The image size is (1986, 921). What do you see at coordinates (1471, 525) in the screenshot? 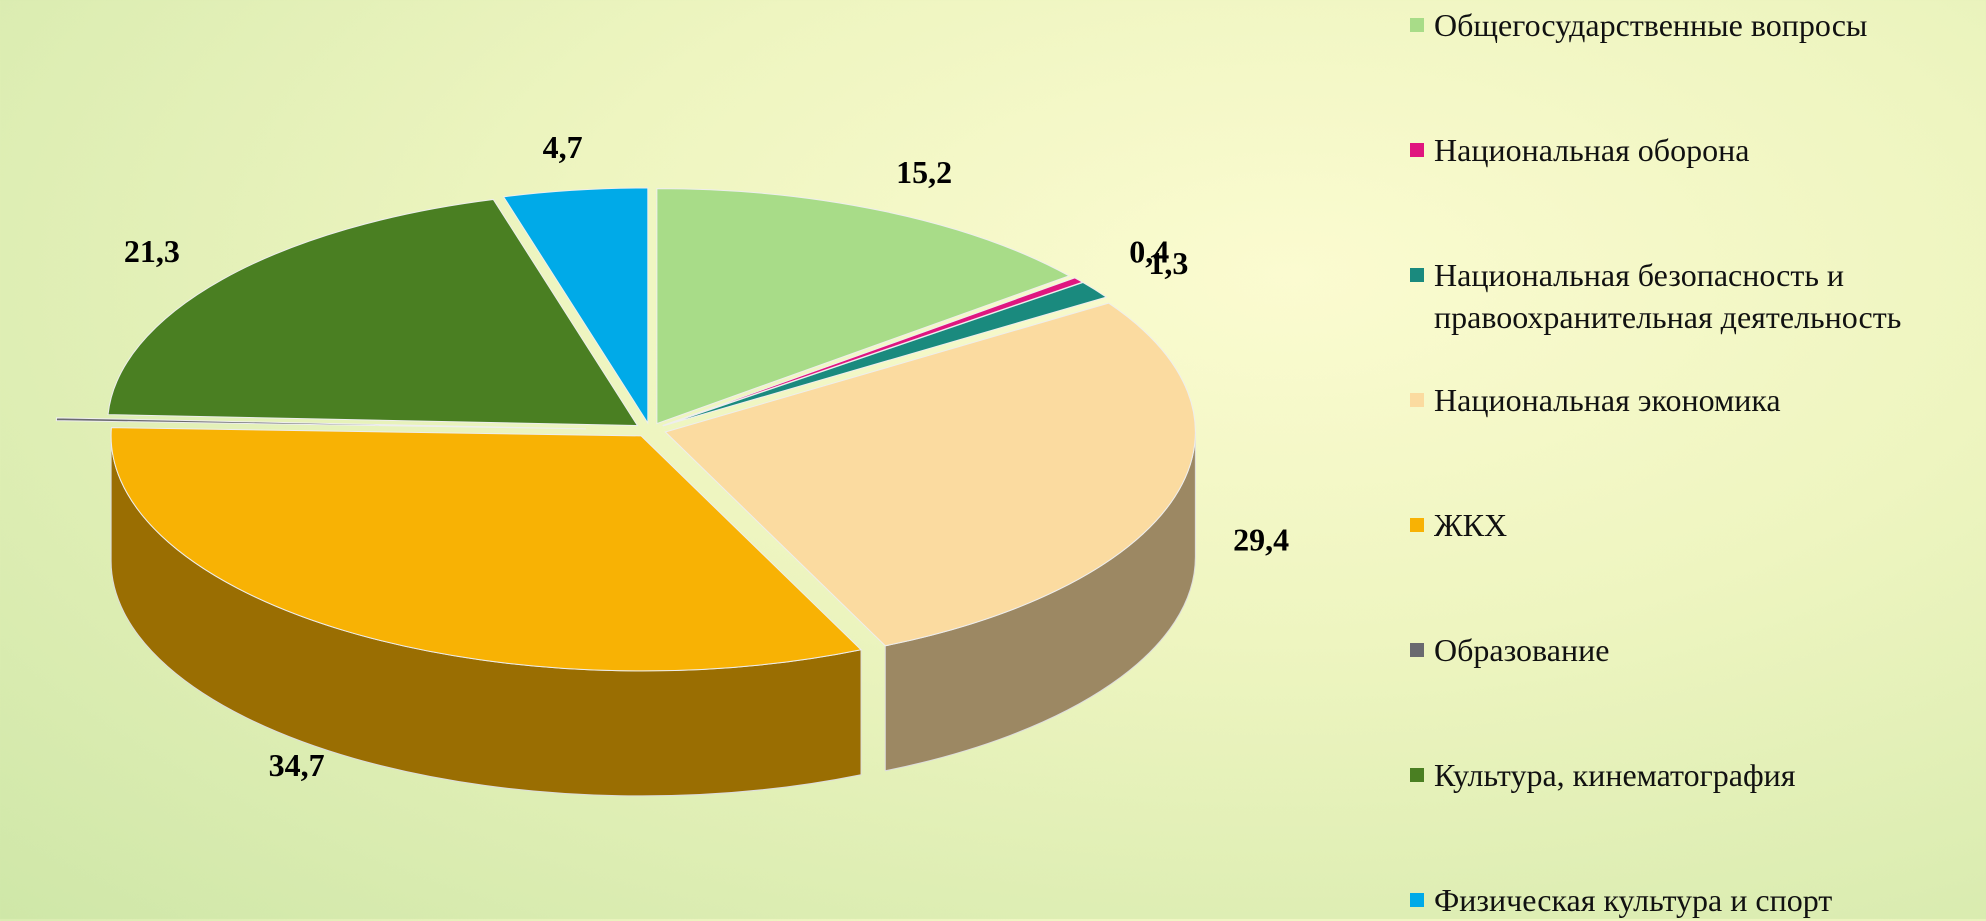
I see `legend-label: ЖКХ` at bounding box center [1471, 525].